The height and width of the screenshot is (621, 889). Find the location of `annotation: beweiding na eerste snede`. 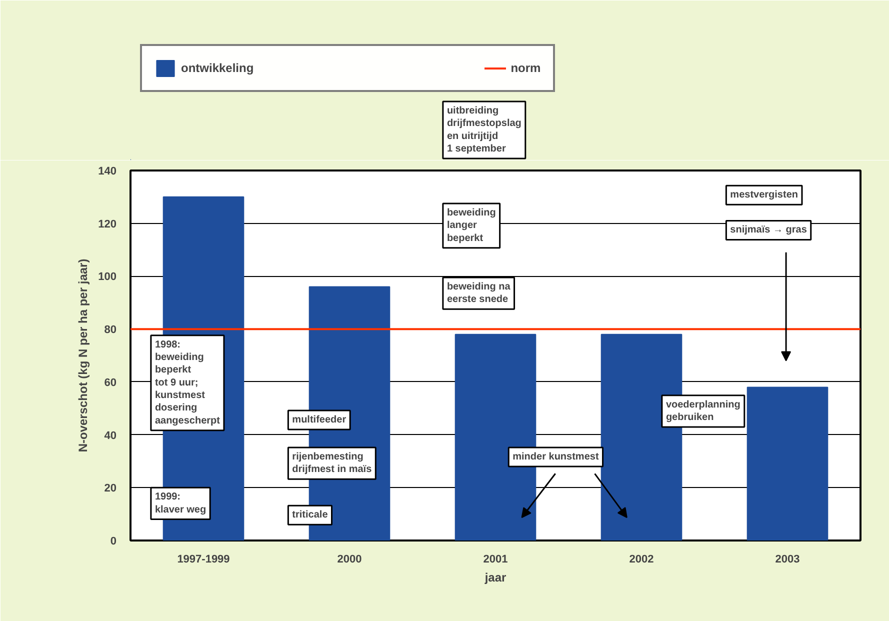

annotation: beweiding na eerste snede is located at coordinates (478, 294).